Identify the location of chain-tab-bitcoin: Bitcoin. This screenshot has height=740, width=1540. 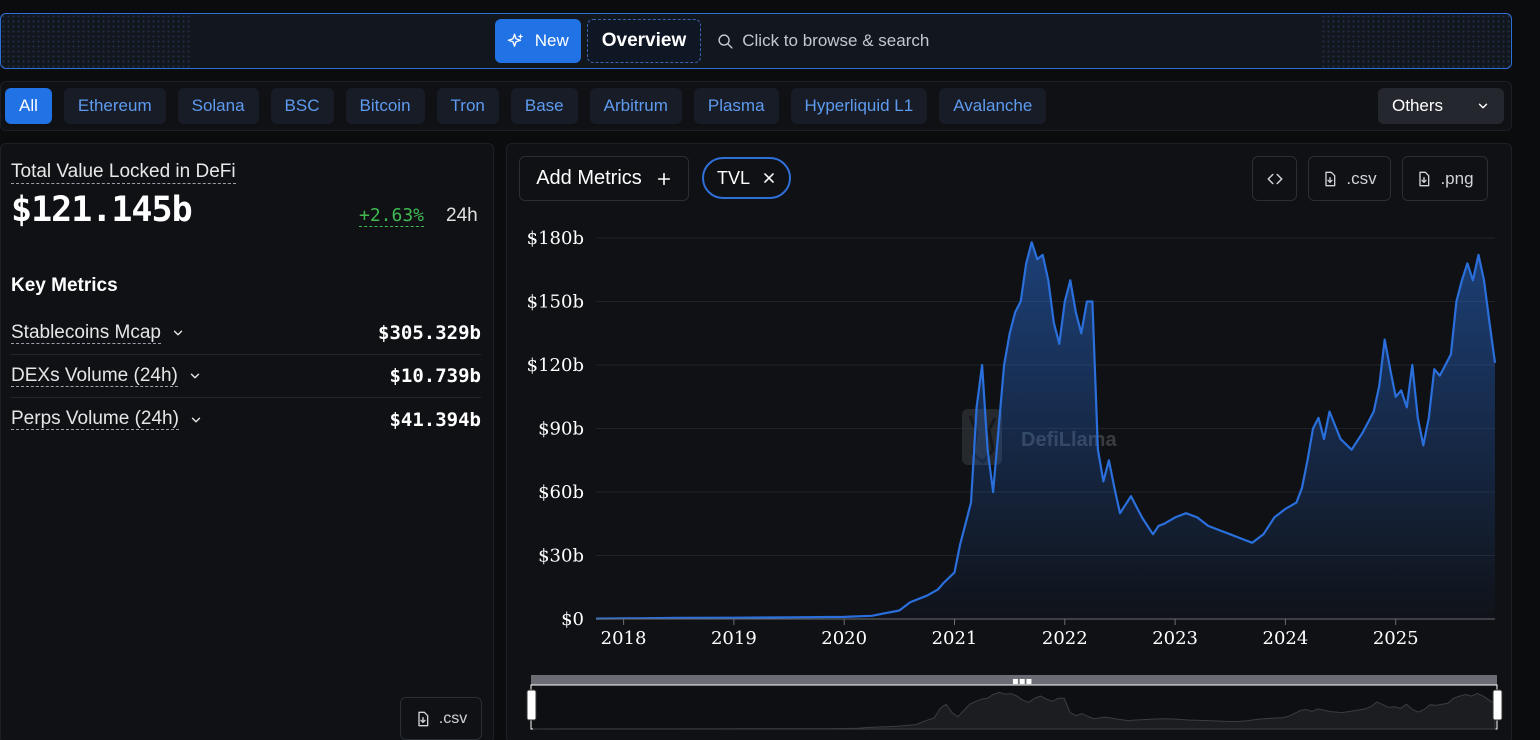
(385, 106).